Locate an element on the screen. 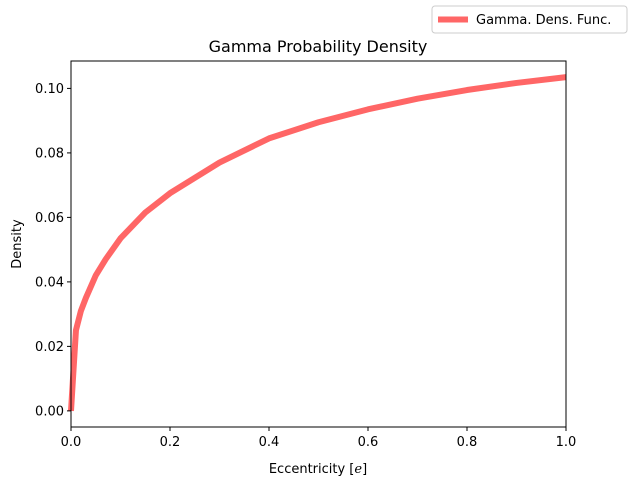  chart-title: Gamma Probability Density is located at coordinates (318, 46).